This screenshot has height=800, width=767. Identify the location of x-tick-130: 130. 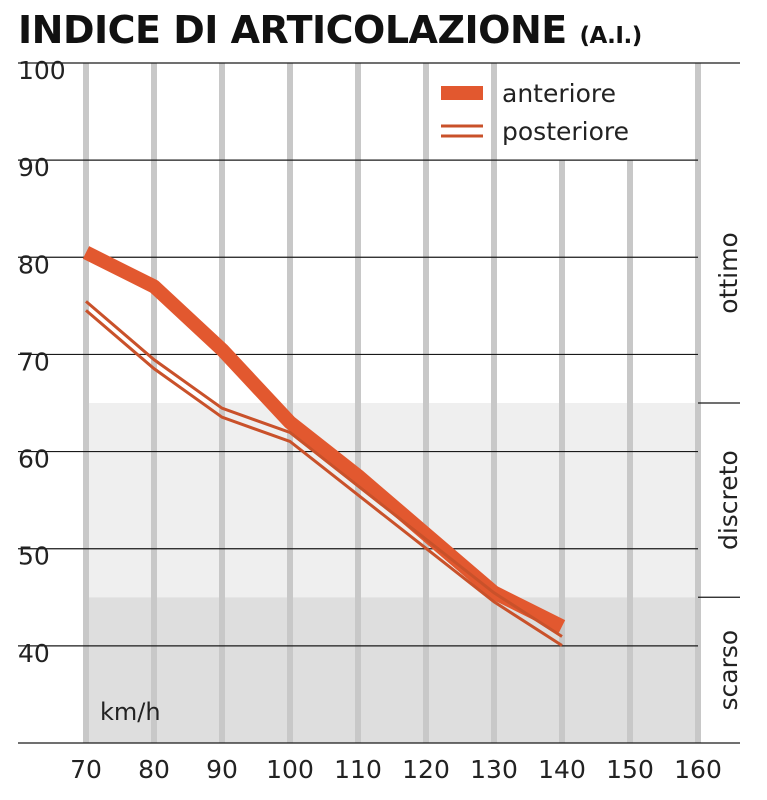
(494, 769).